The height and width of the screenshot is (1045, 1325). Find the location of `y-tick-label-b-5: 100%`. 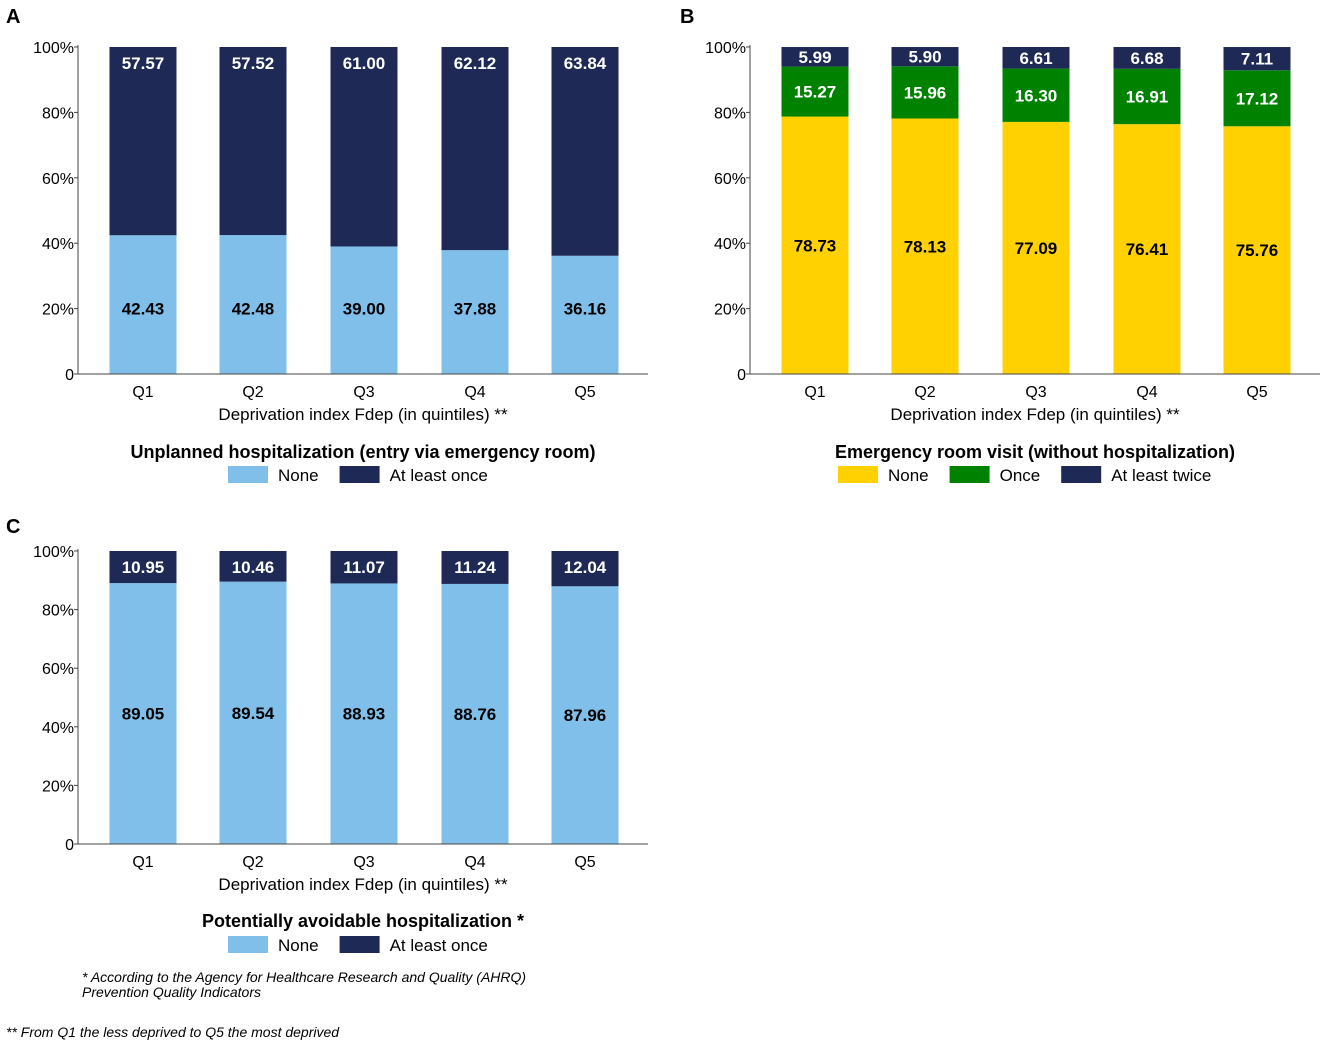

y-tick-label-b-5: 100% is located at coordinates (725, 48).